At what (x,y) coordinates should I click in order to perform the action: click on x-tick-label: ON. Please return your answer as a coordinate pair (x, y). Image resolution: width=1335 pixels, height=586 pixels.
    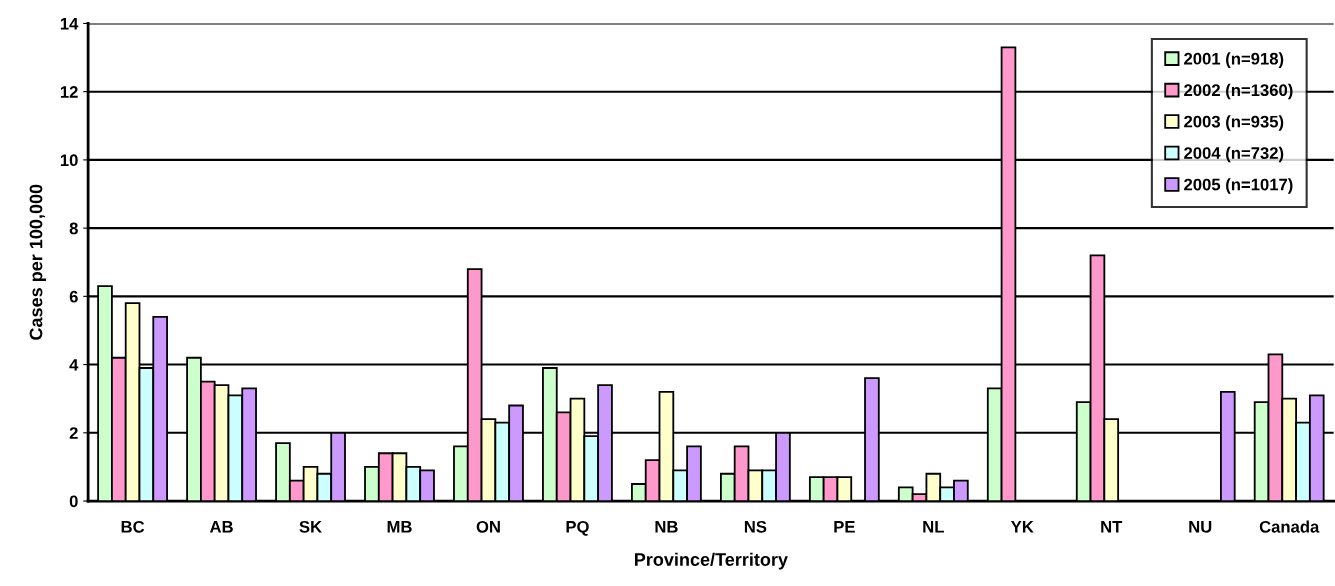
    Looking at the image, I should click on (488, 526).